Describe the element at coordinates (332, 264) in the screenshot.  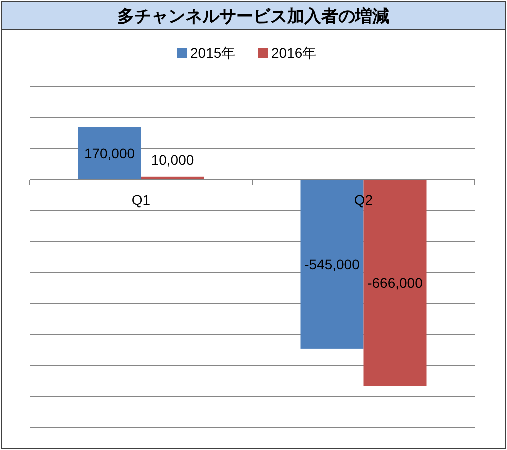
I see `data-label: -545,000` at that location.